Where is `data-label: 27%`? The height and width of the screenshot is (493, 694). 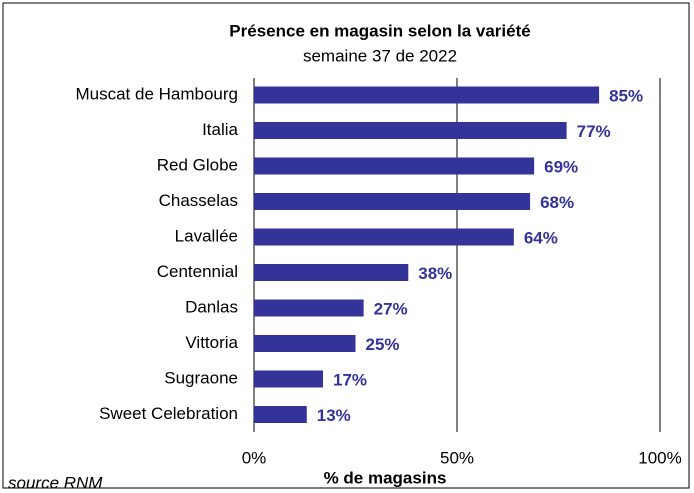
data-label: 27% is located at coordinates (391, 308).